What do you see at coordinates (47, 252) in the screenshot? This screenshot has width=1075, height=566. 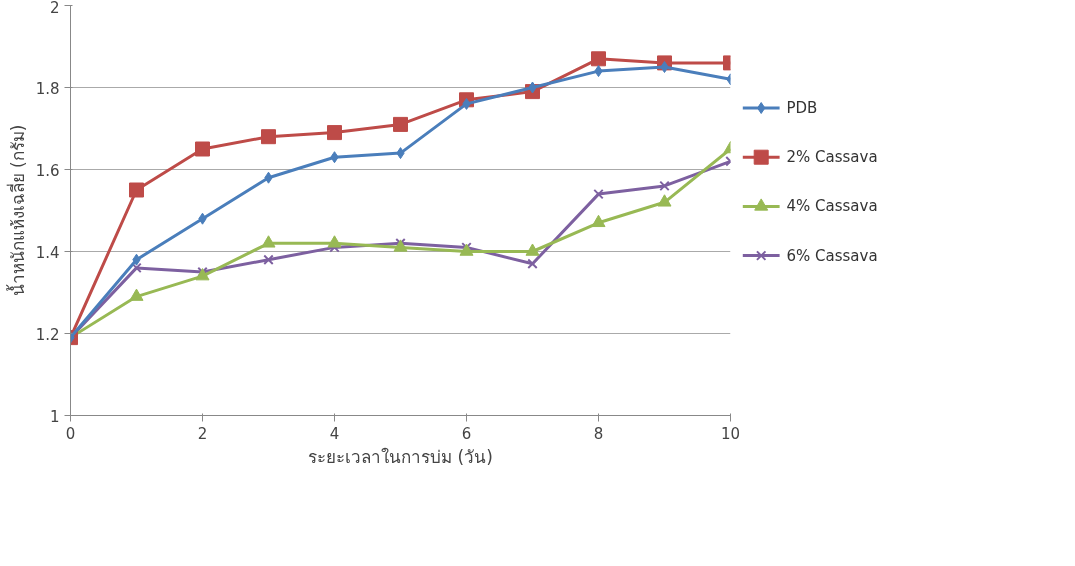 I see `y-tick-label: 1.4` at bounding box center [47, 252].